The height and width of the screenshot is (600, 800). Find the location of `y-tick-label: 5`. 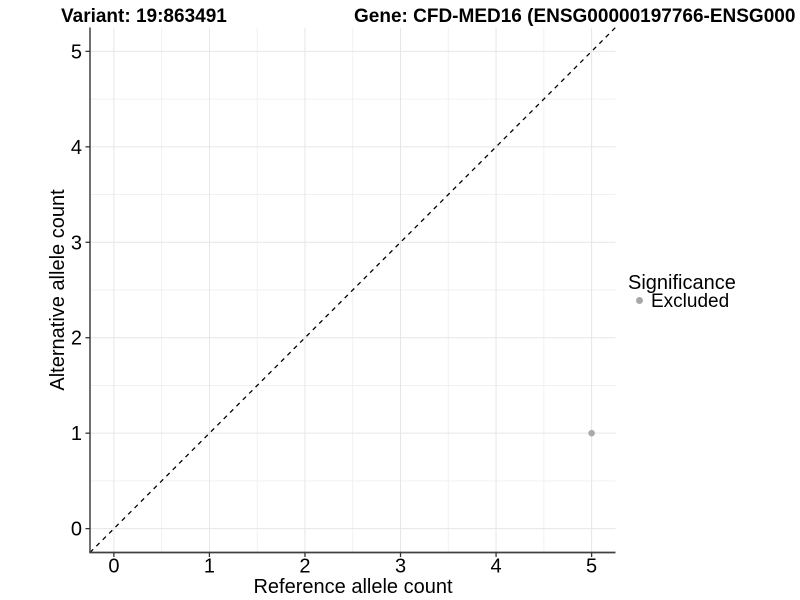

y-tick-label: 5 is located at coordinates (76, 52).